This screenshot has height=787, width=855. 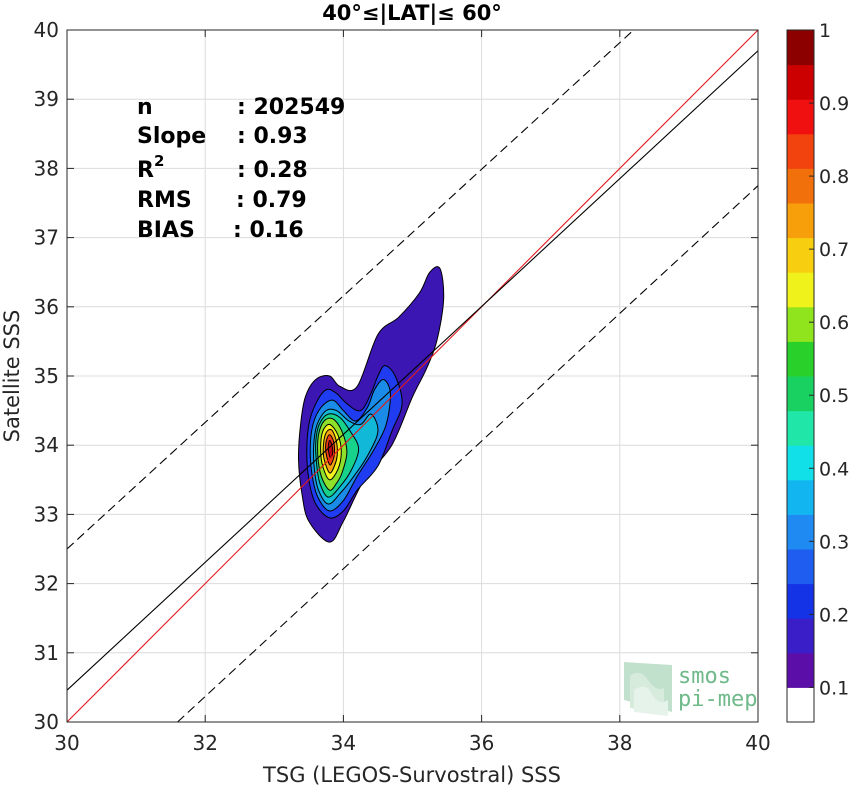 What do you see at coordinates (834, 177) in the screenshot?
I see `colorbar-tick-label: 0.8` at bounding box center [834, 177].